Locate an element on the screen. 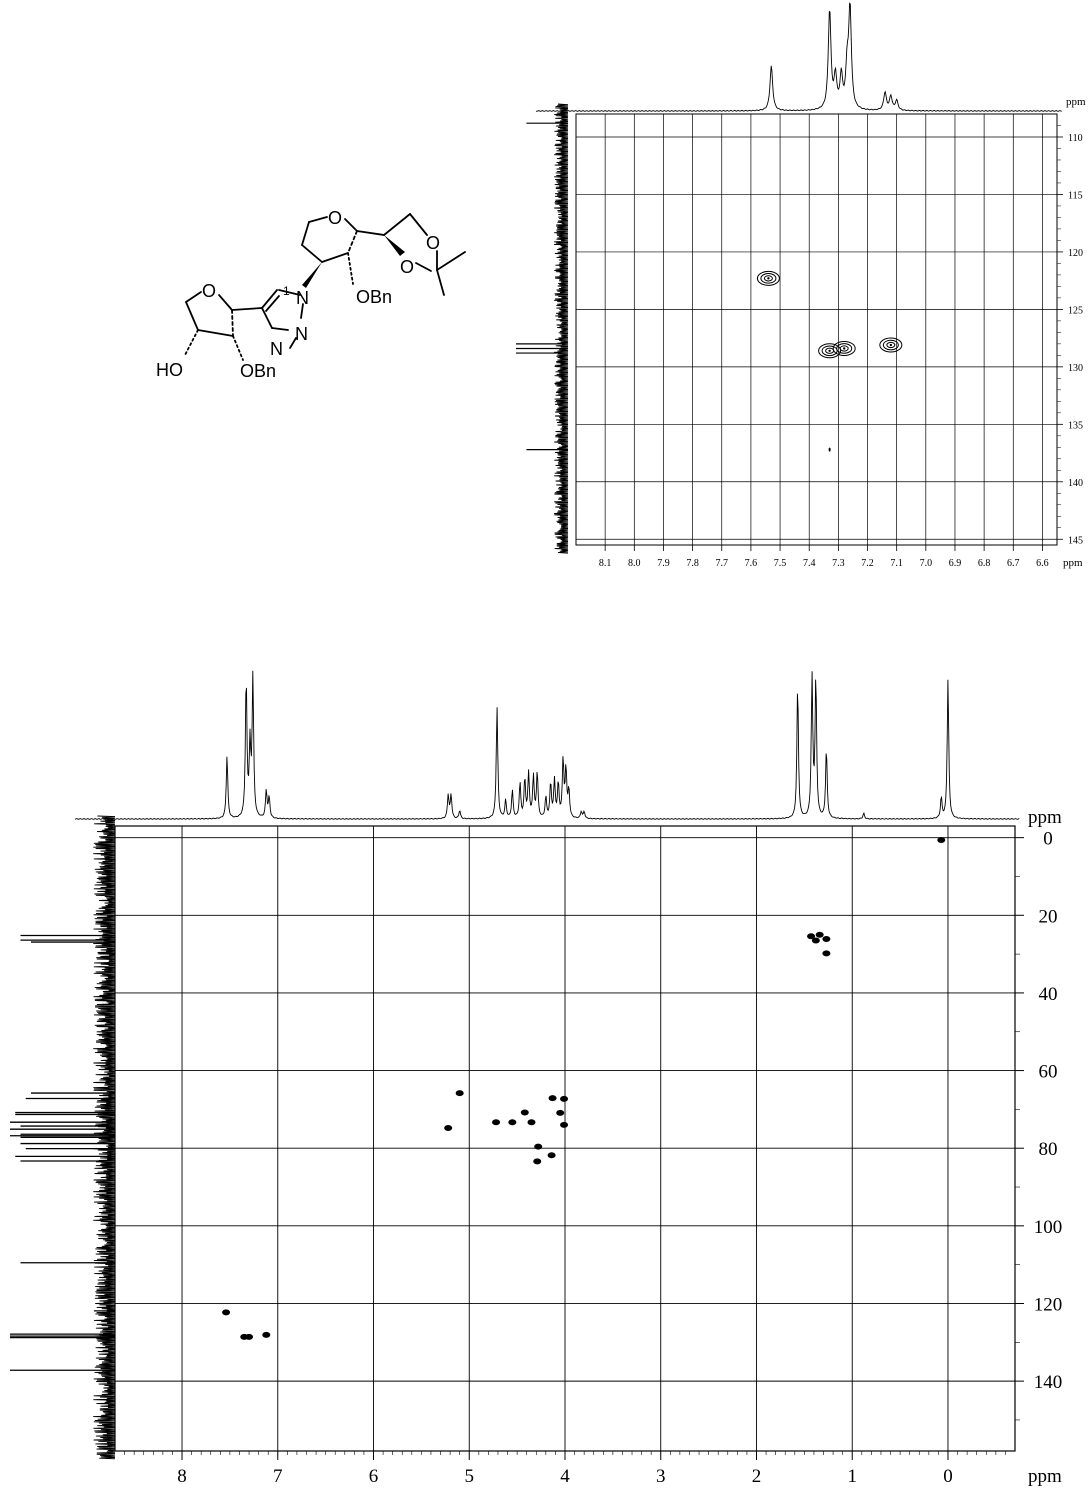 This screenshot has height=1491, width=1089. x-tick-label: 7.7 is located at coordinates (722, 563).